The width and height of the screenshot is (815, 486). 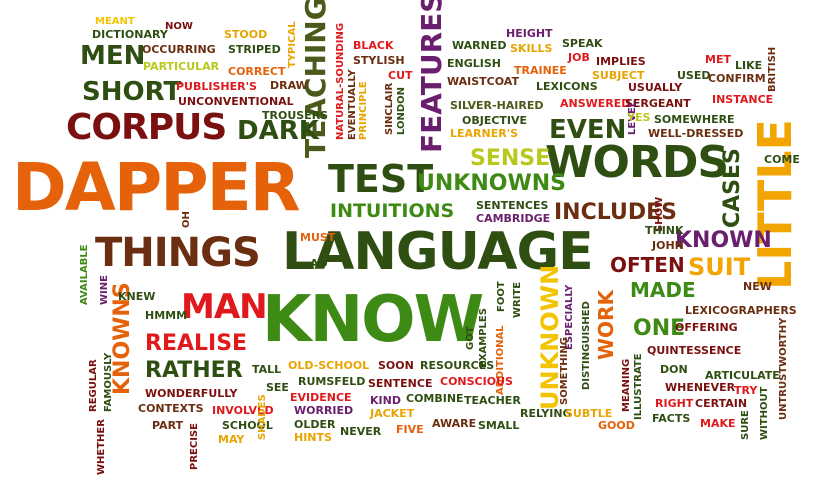 What do you see at coordinates (696, 133) in the screenshot?
I see `word-well-dressed: WELL-DRESSED` at bounding box center [696, 133].